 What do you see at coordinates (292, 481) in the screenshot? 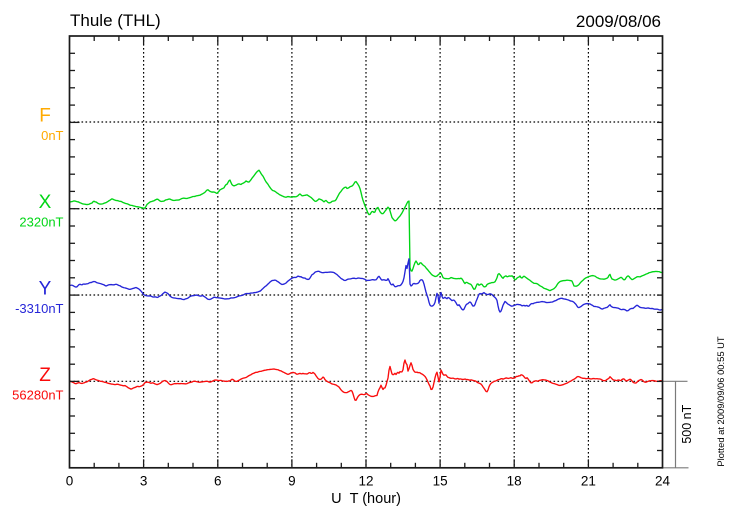
I see `svg-text: 9` at bounding box center [292, 481].